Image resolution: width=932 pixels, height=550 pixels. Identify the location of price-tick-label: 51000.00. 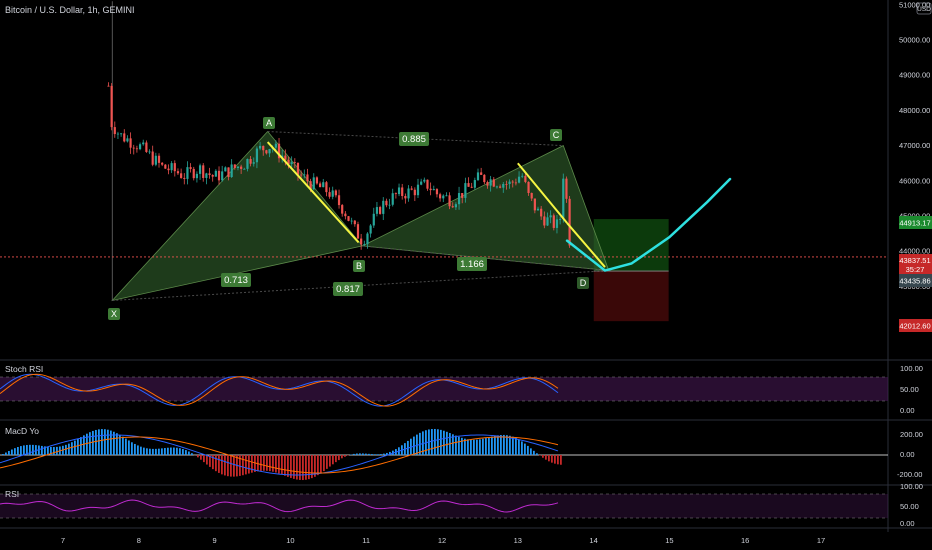
(914, 4).